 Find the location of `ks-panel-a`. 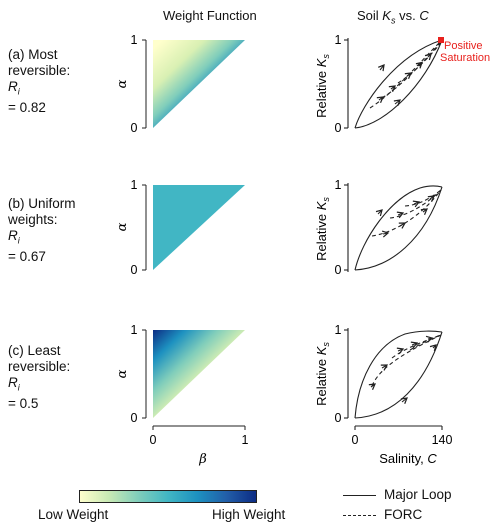

ks-panel-a is located at coordinates (393, 83).